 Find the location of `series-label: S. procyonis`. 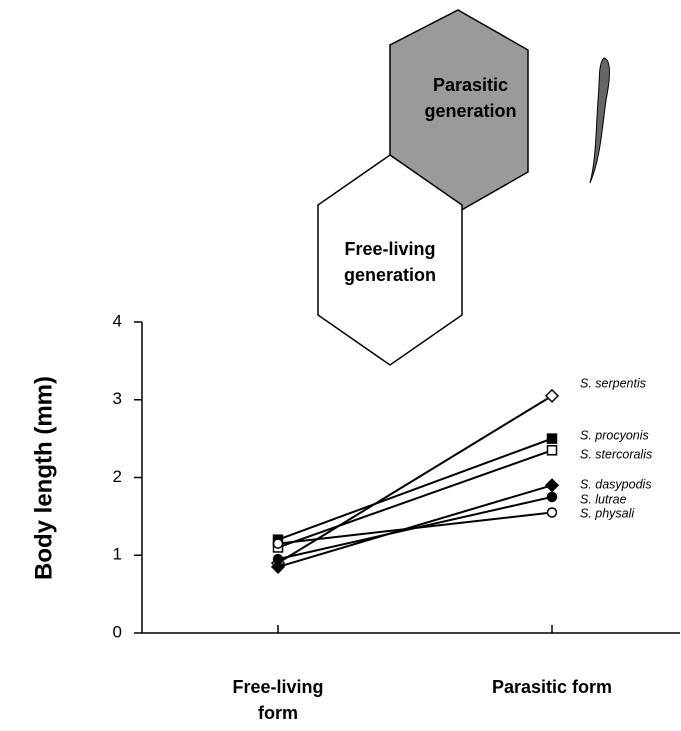

series-label: S. procyonis is located at coordinates (614, 435).